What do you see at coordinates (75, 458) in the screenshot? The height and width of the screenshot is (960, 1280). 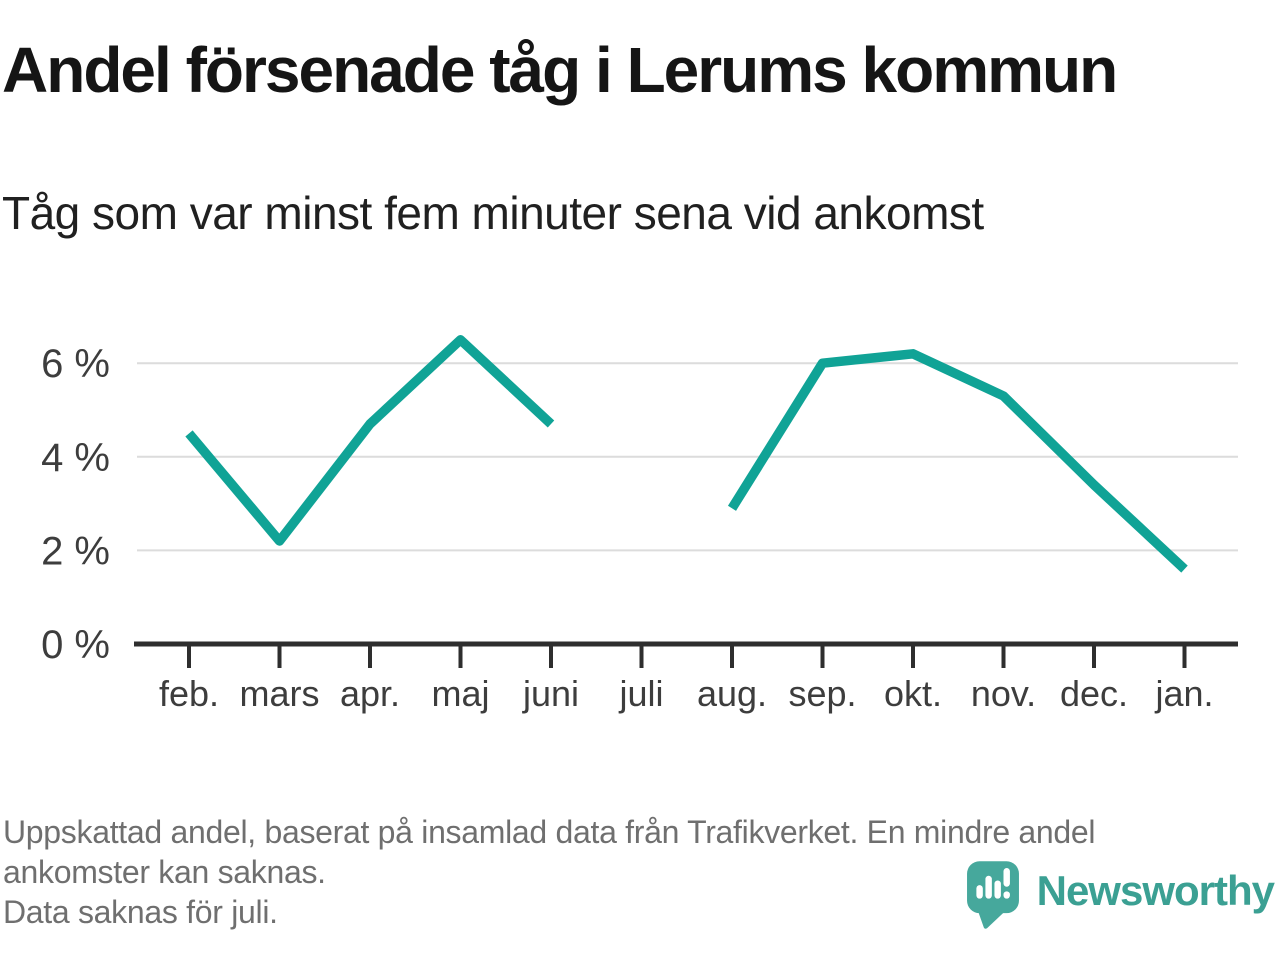 I see `y-axis-tick-label: 4 %` at bounding box center [75, 458].